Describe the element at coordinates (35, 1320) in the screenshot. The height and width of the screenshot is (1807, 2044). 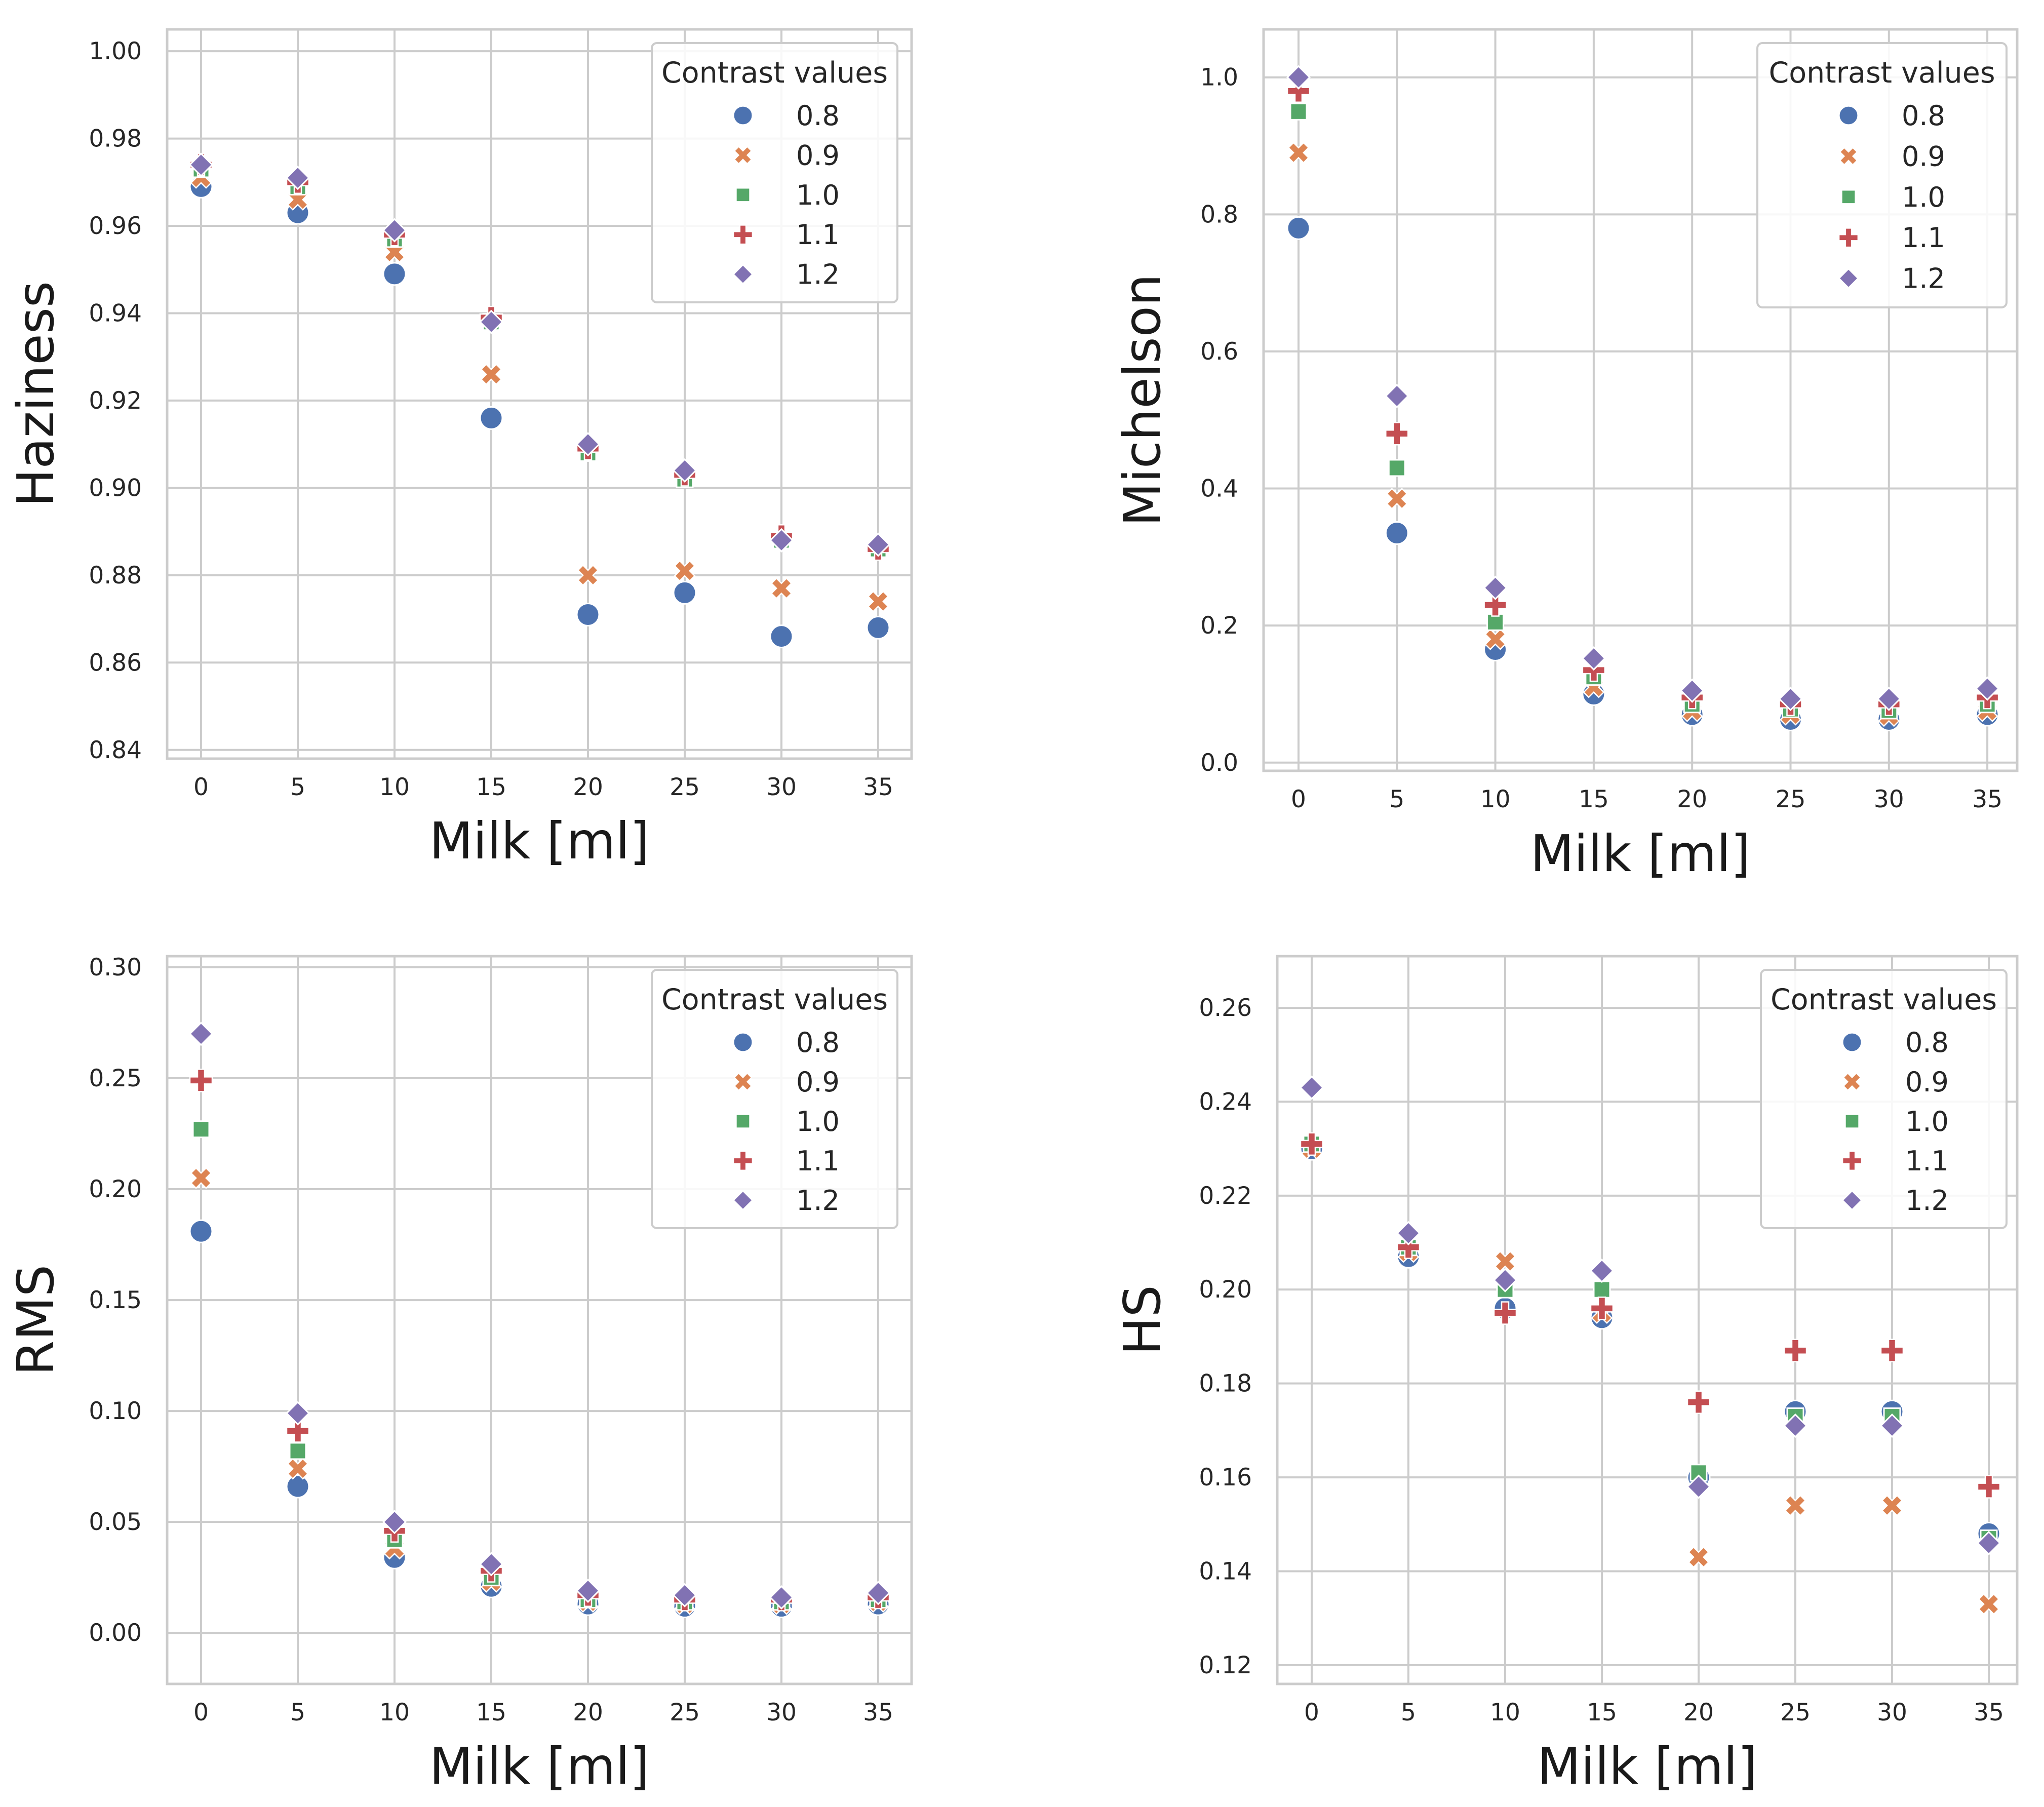
I see `y-axis-label: RMS` at that location.